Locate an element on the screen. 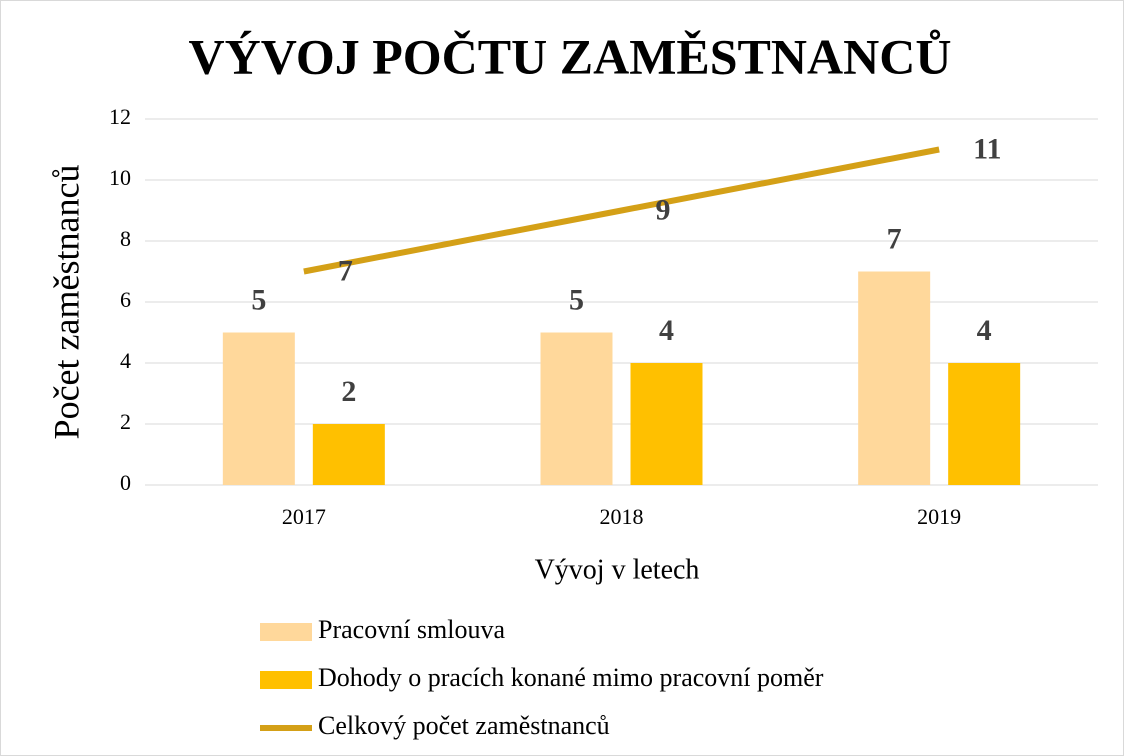 The width and height of the screenshot is (1124, 756). y-tick-label: 2 is located at coordinates (125, 421).